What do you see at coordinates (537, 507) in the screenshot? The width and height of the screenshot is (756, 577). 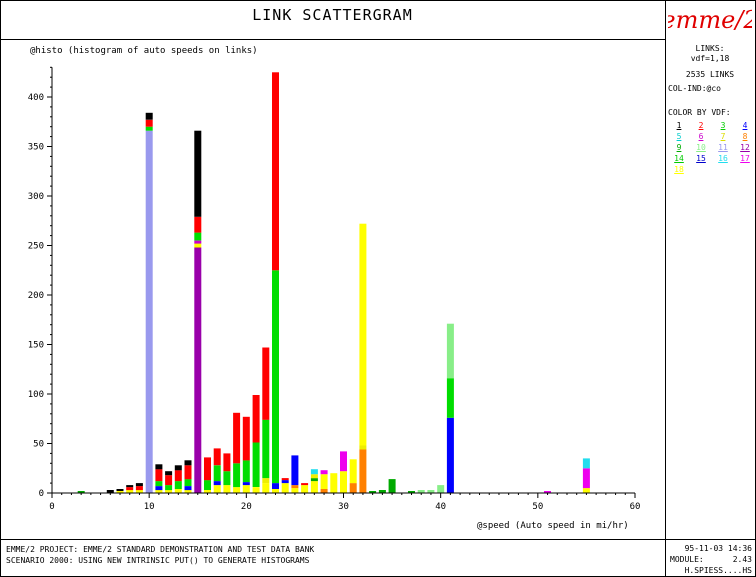 I see `x-tick-label: 50` at bounding box center [537, 507].